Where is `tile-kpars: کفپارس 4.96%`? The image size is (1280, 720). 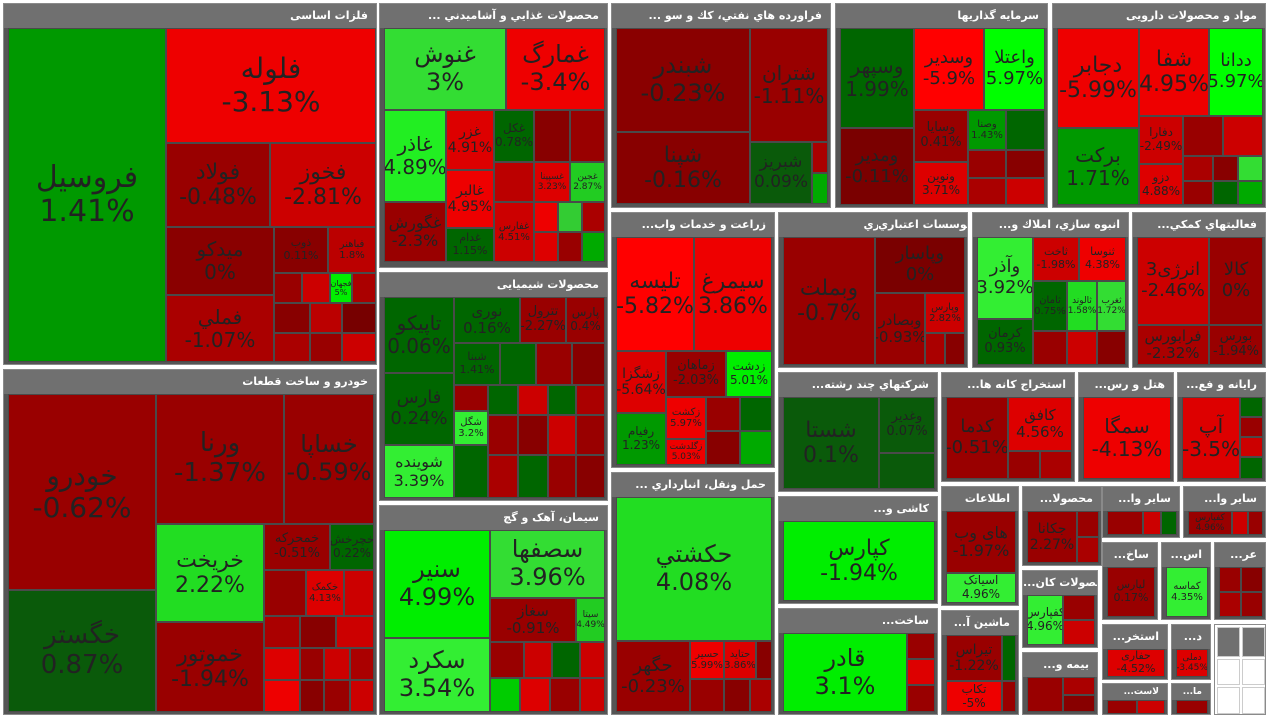 tile-kpars: کفپارس 4.96% is located at coordinates (1210, 523).